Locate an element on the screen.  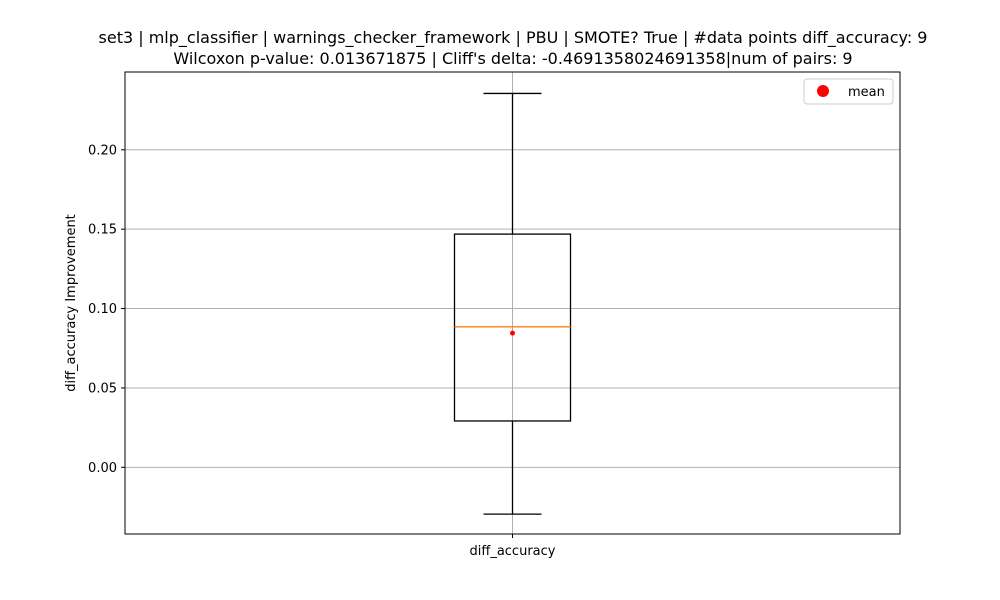
legend-mean-marker is located at coordinates (823, 91).